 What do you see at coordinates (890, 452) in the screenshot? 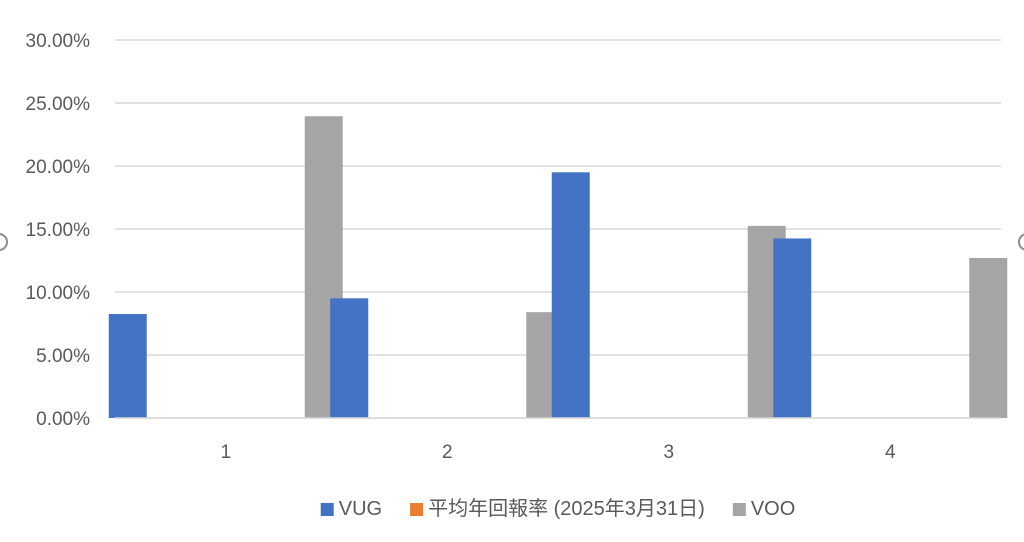
I see `x-tick-label: 4` at bounding box center [890, 452].